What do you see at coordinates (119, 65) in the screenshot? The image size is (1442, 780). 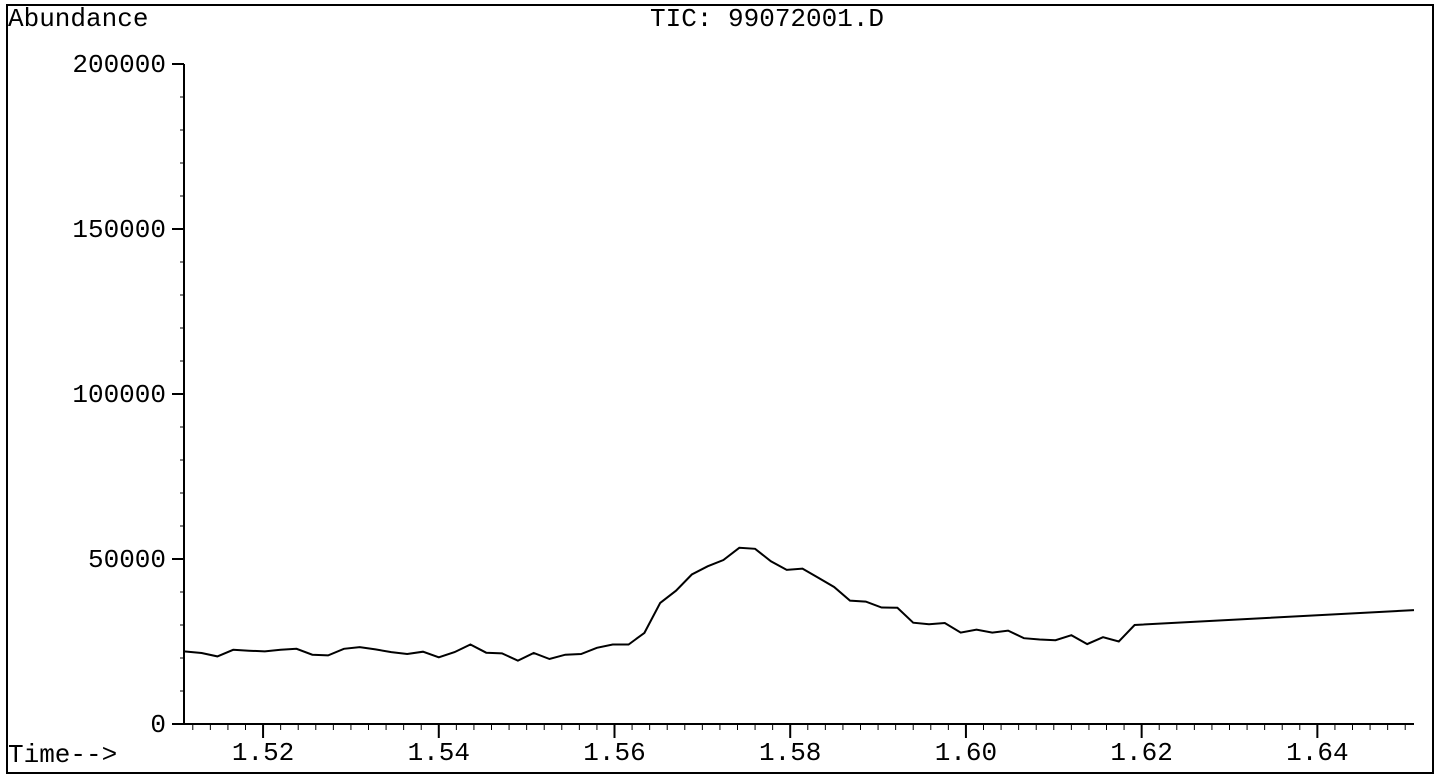 I see `y-tick-label: 200000` at bounding box center [119, 65].